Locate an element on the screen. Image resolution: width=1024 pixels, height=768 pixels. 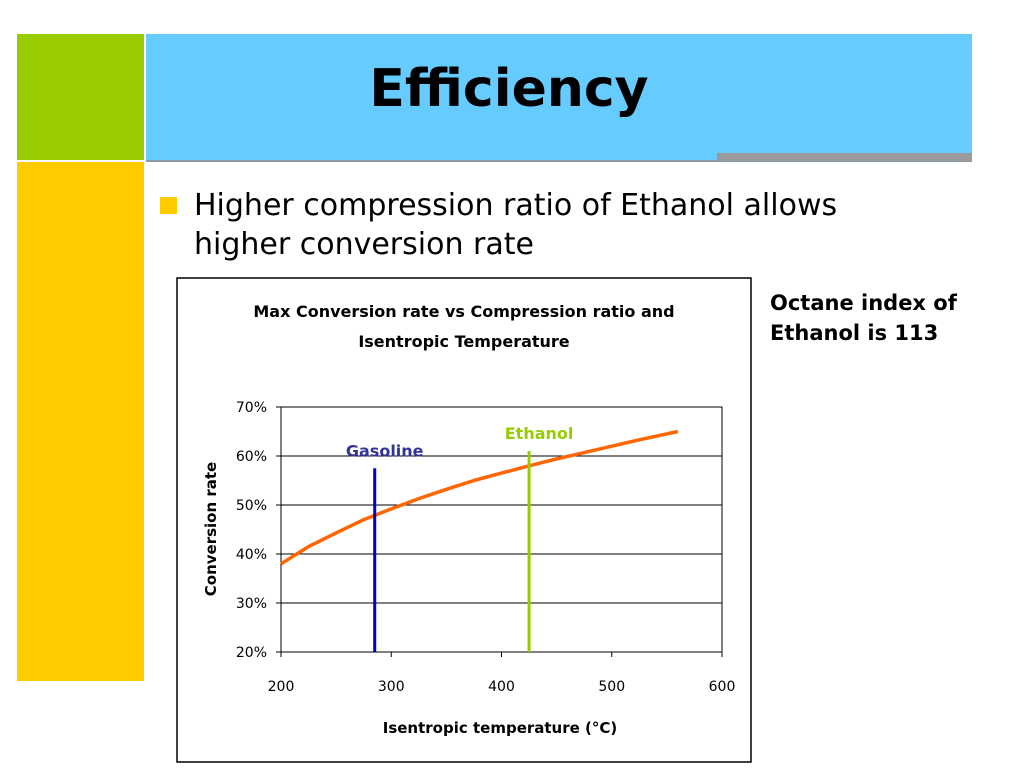
bullet-square-icon is located at coordinates (168, 205).